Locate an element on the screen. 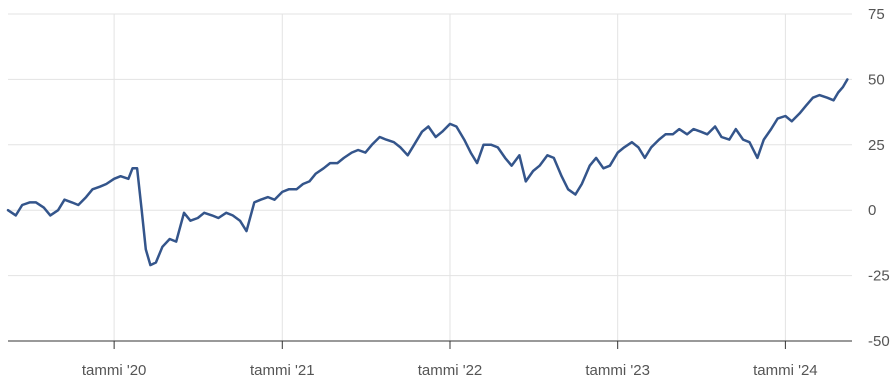  y-tick-label: 0 is located at coordinates (872, 210).